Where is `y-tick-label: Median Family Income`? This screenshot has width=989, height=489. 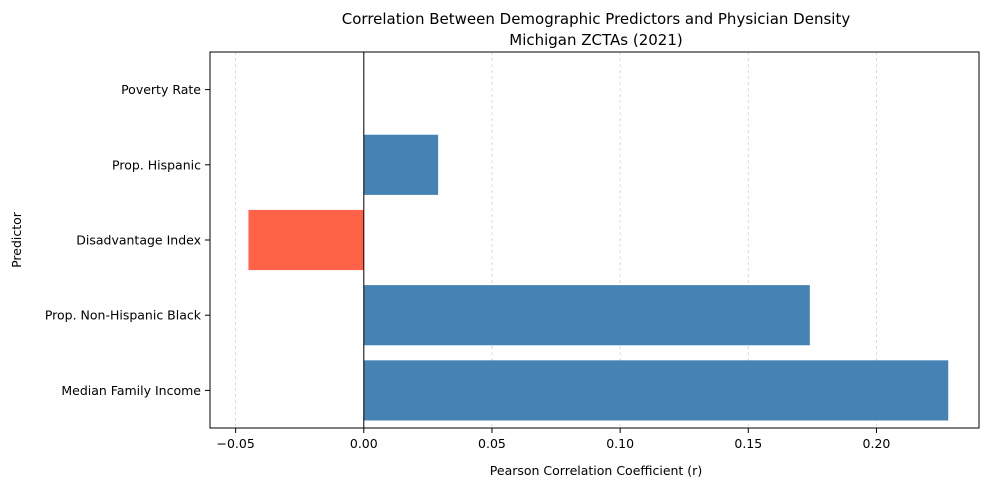 y-tick-label: Median Family Income is located at coordinates (131, 390).